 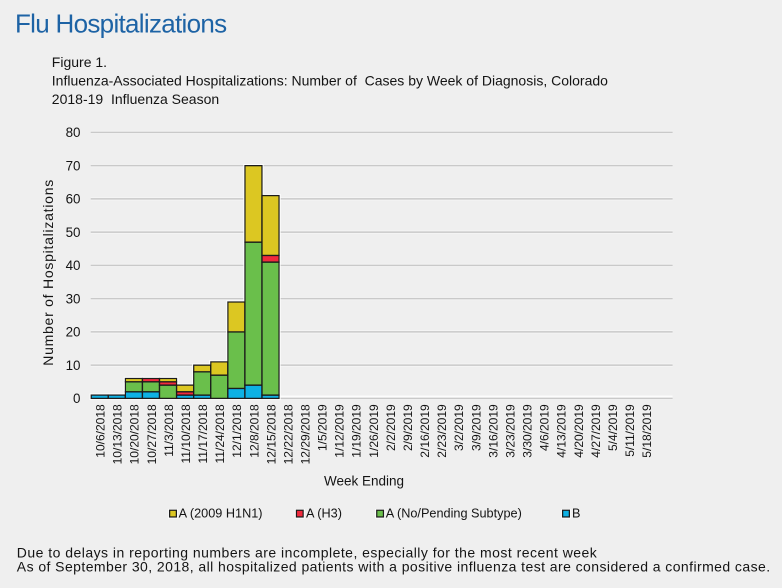 I want to click on svg-text: 2018-19 Influenza Season, so click(x=135, y=99).